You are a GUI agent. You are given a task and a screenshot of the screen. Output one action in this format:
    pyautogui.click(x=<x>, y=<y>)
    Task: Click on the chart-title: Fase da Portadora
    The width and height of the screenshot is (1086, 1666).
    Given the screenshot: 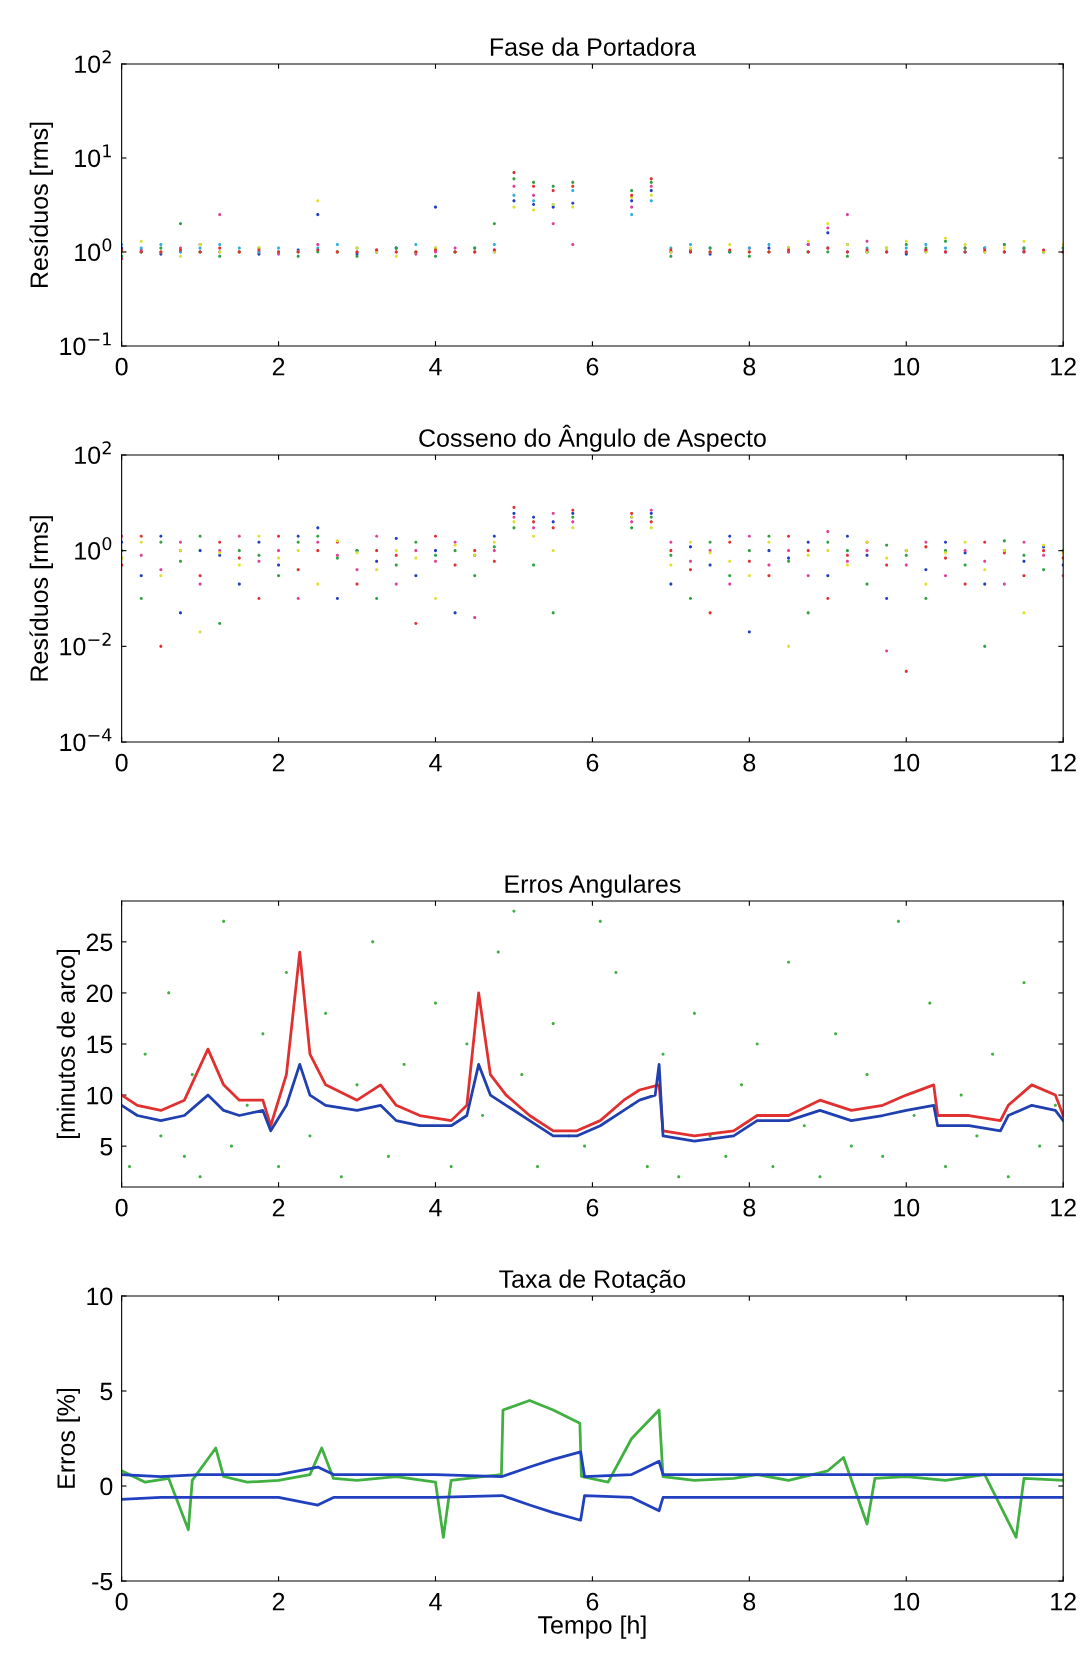 What is the action you would take?
    pyautogui.click(x=593, y=46)
    